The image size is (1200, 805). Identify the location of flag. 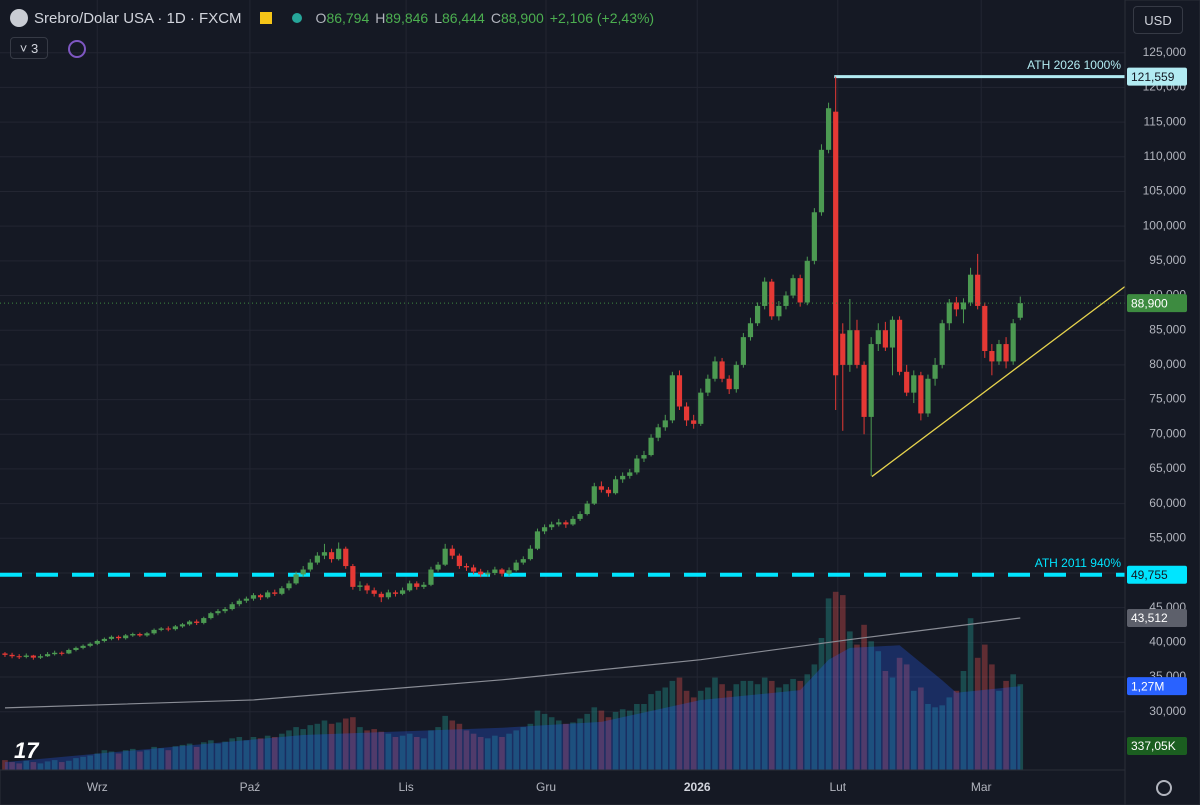
(265, 18).